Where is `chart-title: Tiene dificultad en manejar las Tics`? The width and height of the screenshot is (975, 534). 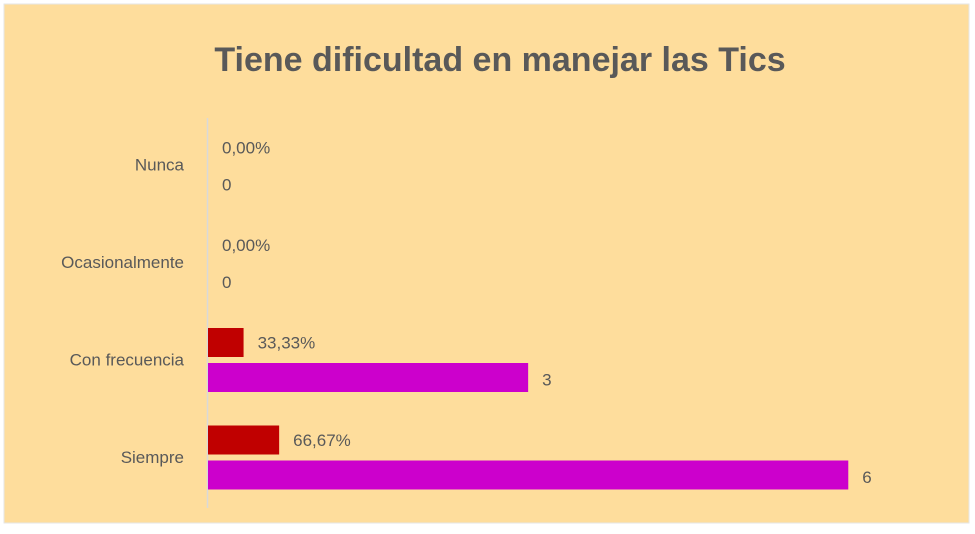
chart-title: Tiene dificultad en manejar las Tics is located at coordinates (499, 60).